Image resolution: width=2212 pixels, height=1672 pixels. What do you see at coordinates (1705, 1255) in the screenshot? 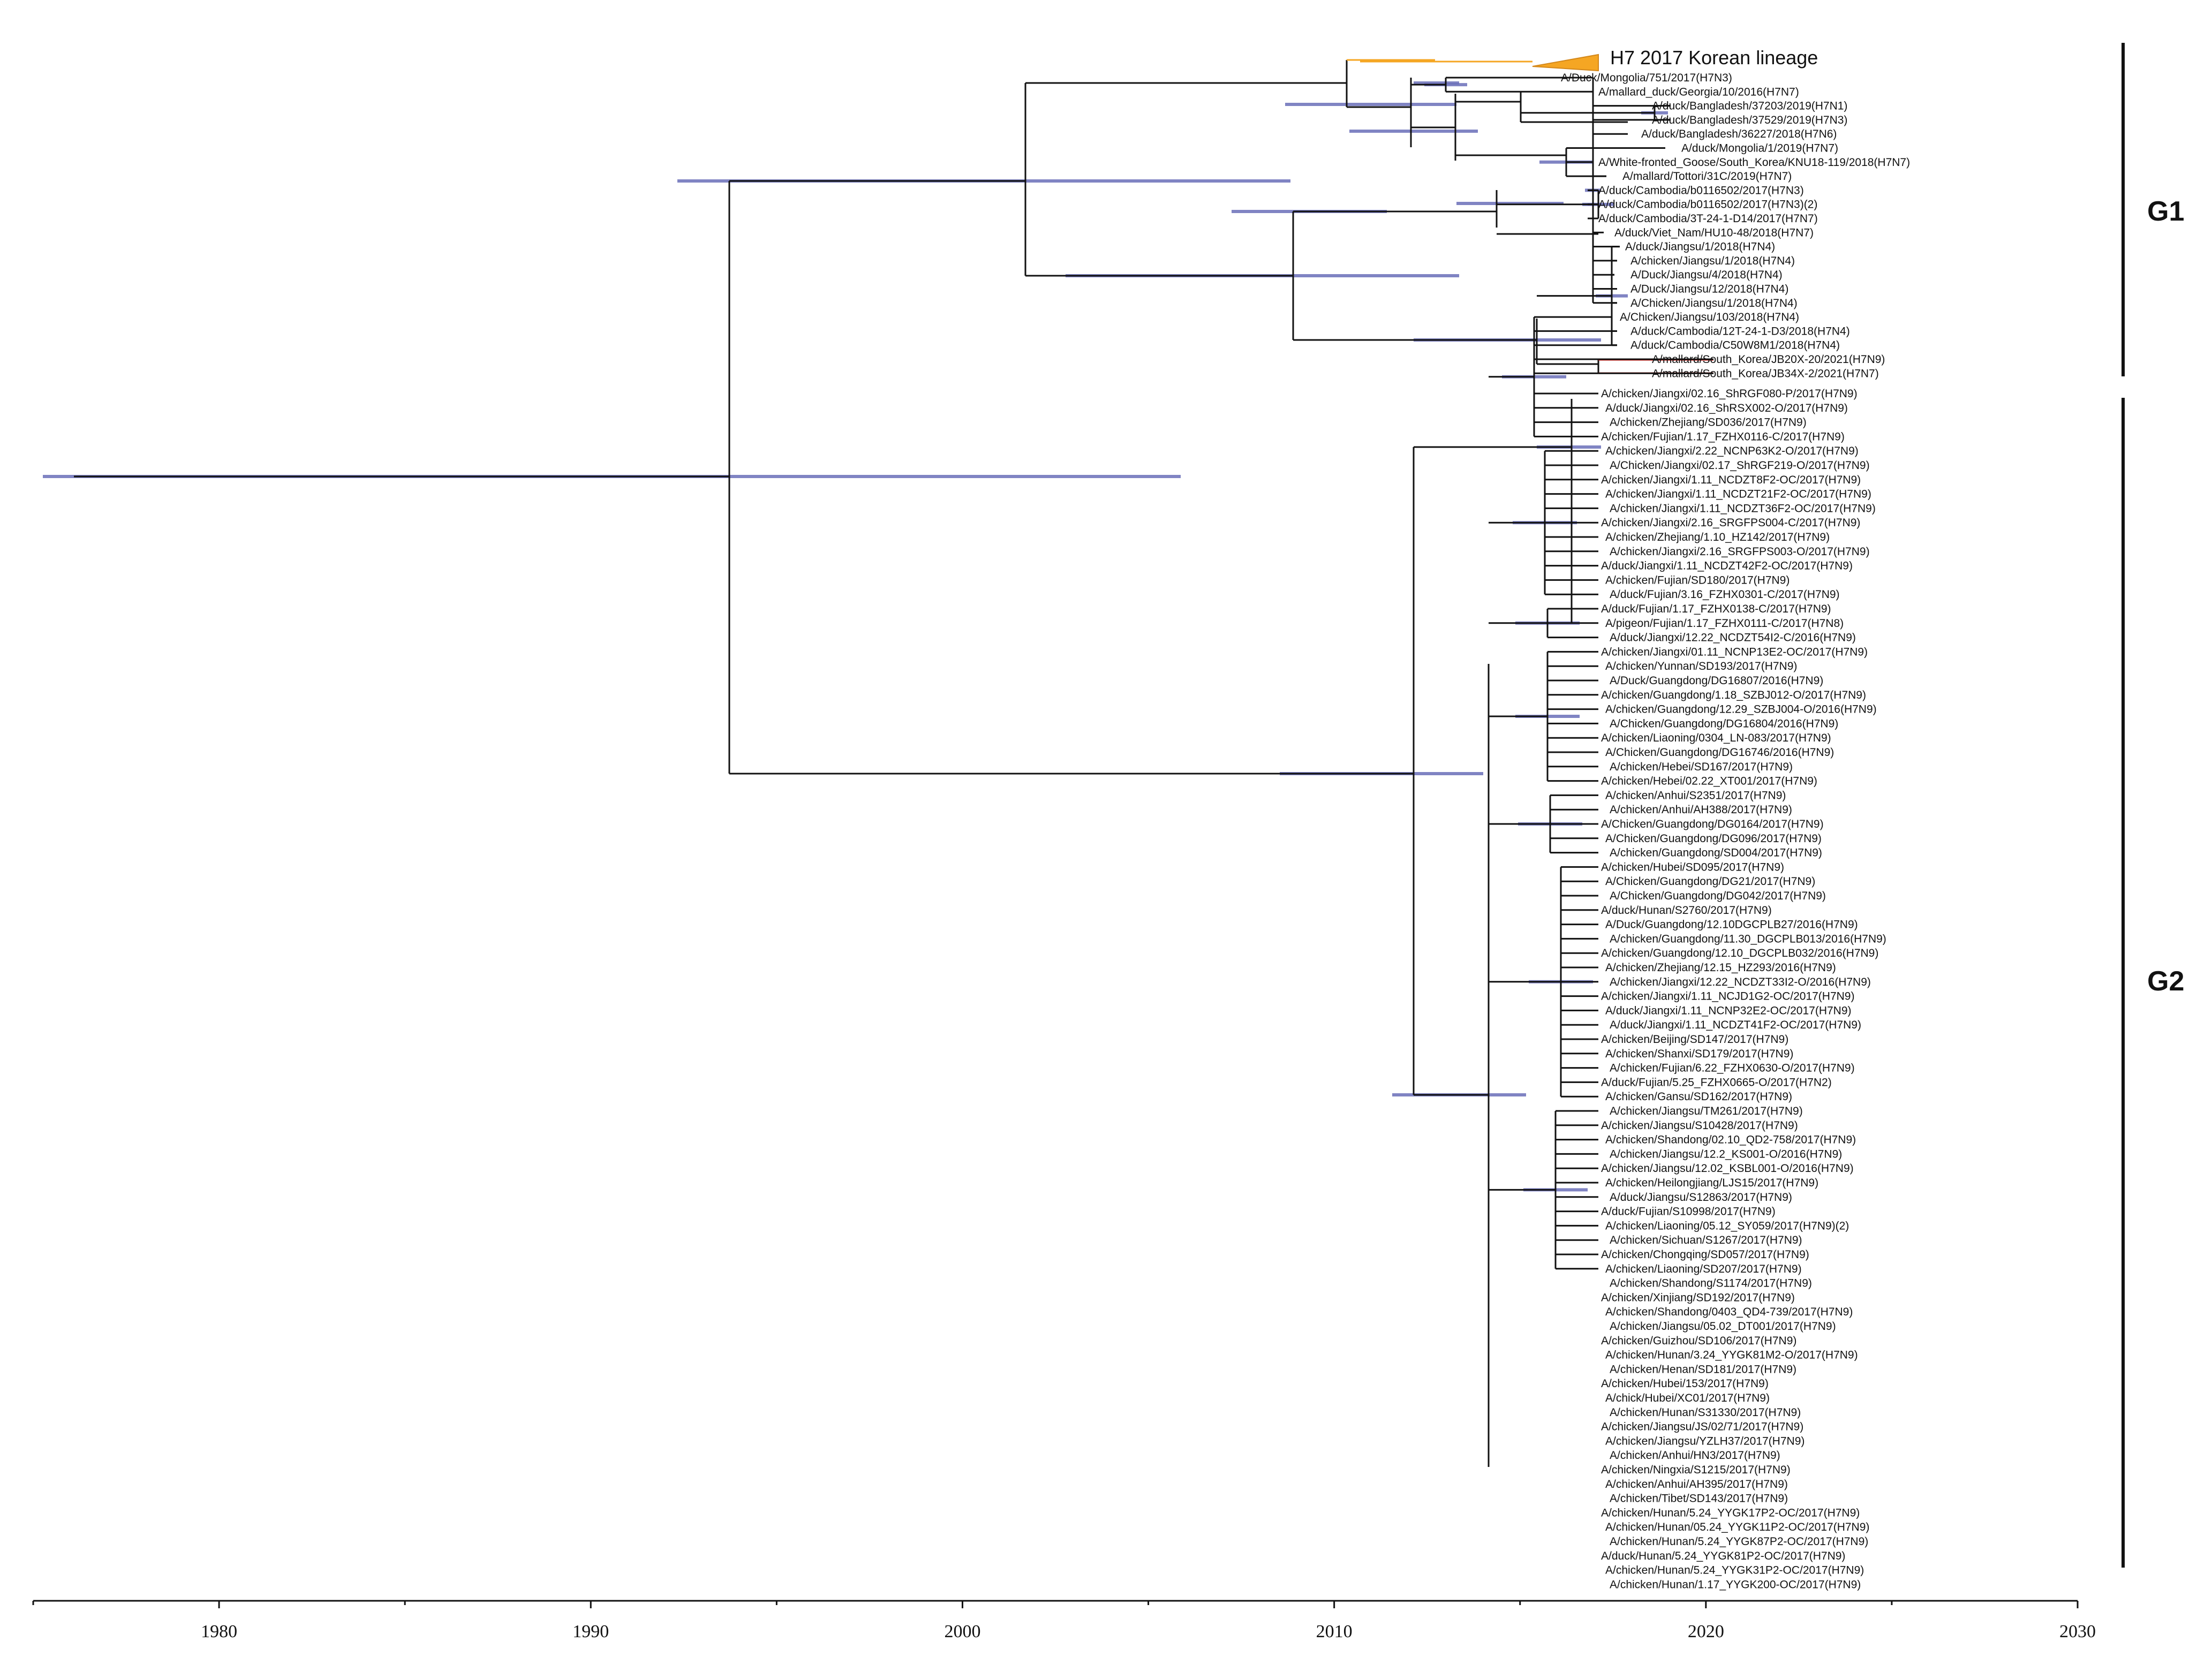
I see `tip-label: A/chicken/Chongqing/SD057/2017(H7N9)` at bounding box center [1705, 1255].